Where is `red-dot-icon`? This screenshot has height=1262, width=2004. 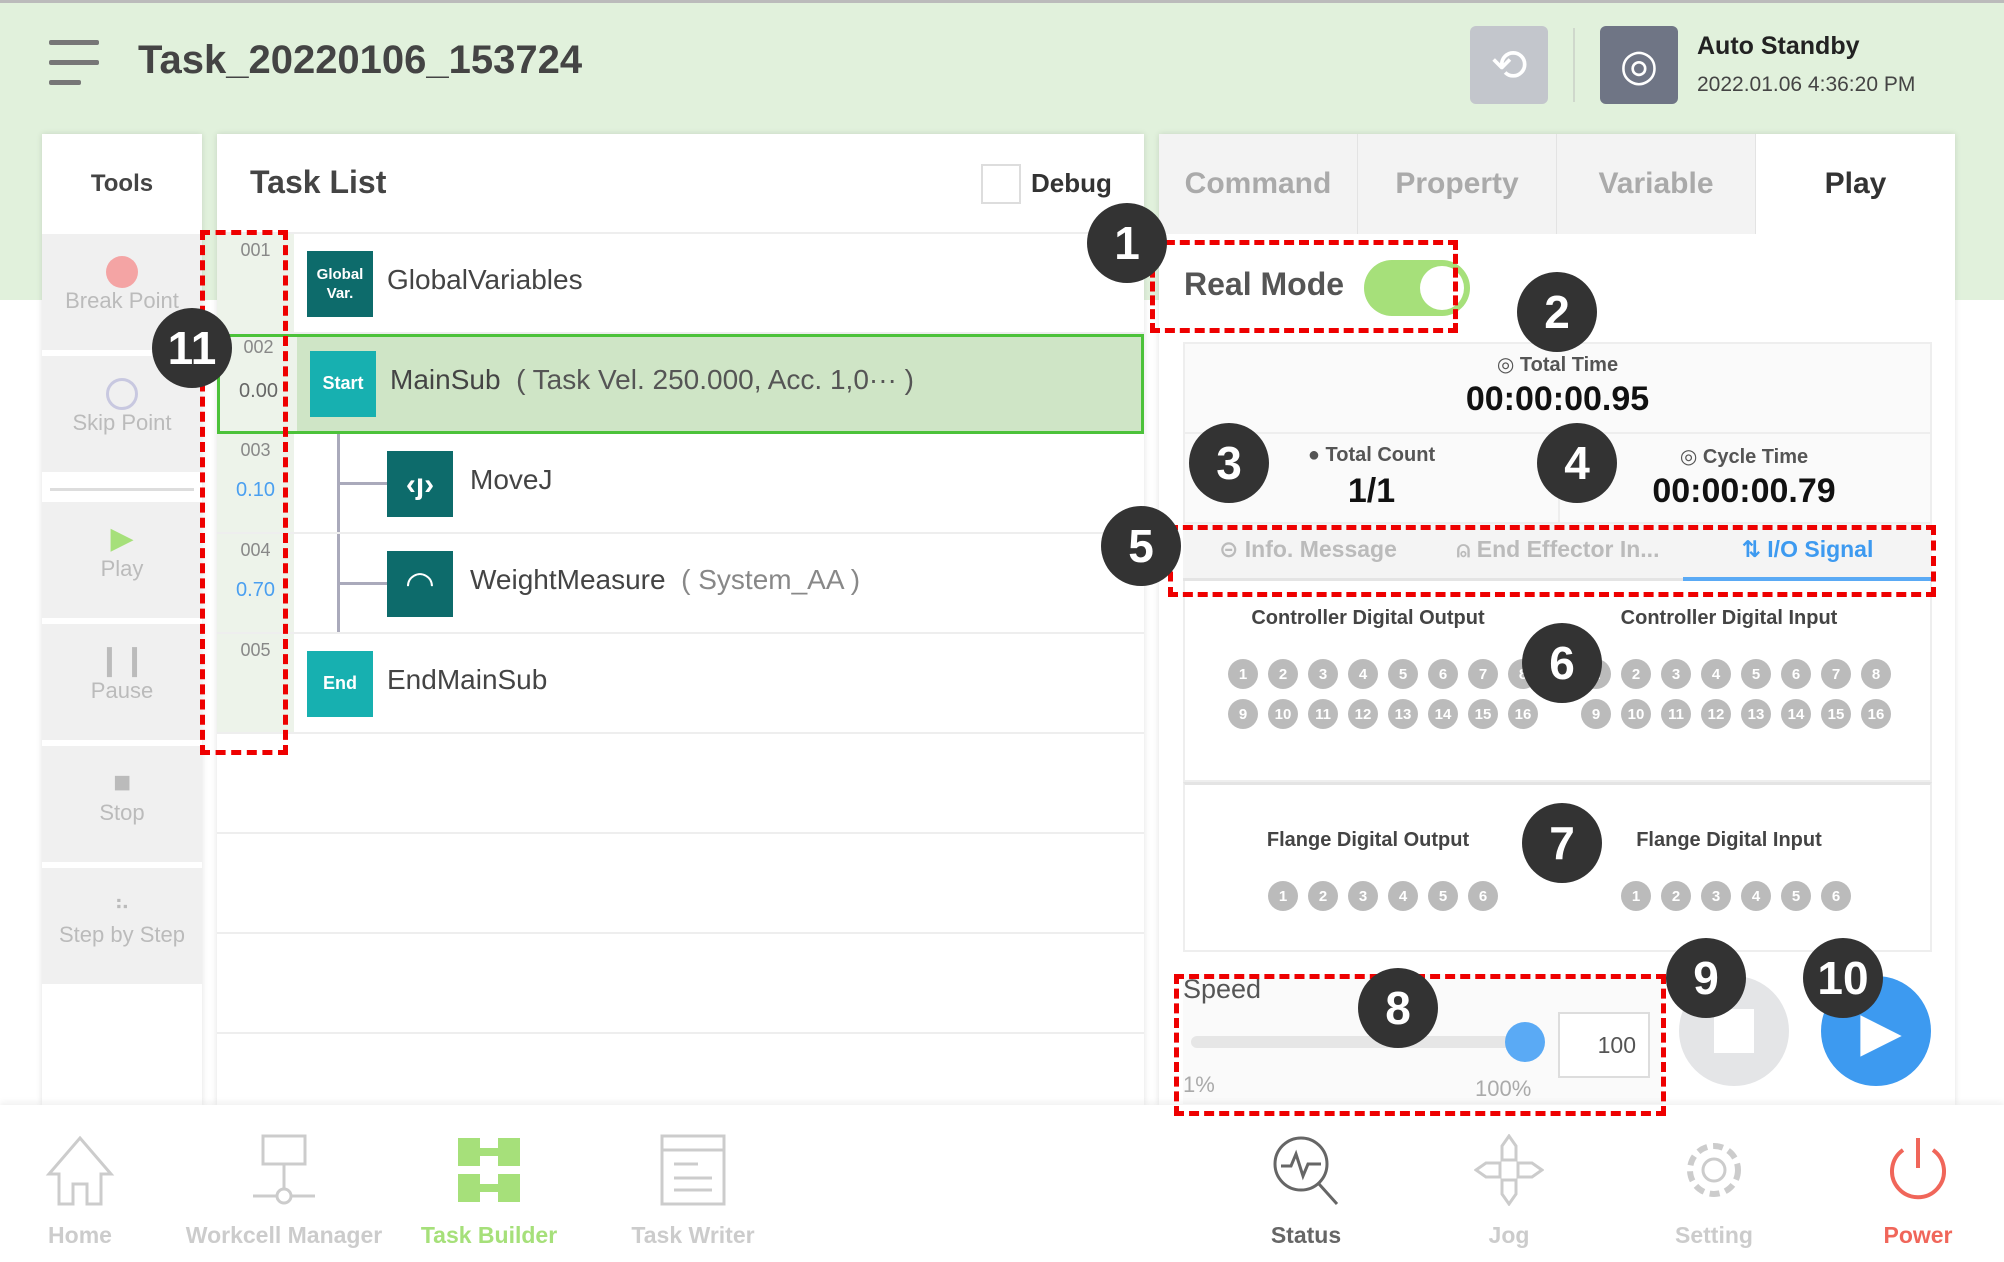
red-dot-icon is located at coordinates (122, 272).